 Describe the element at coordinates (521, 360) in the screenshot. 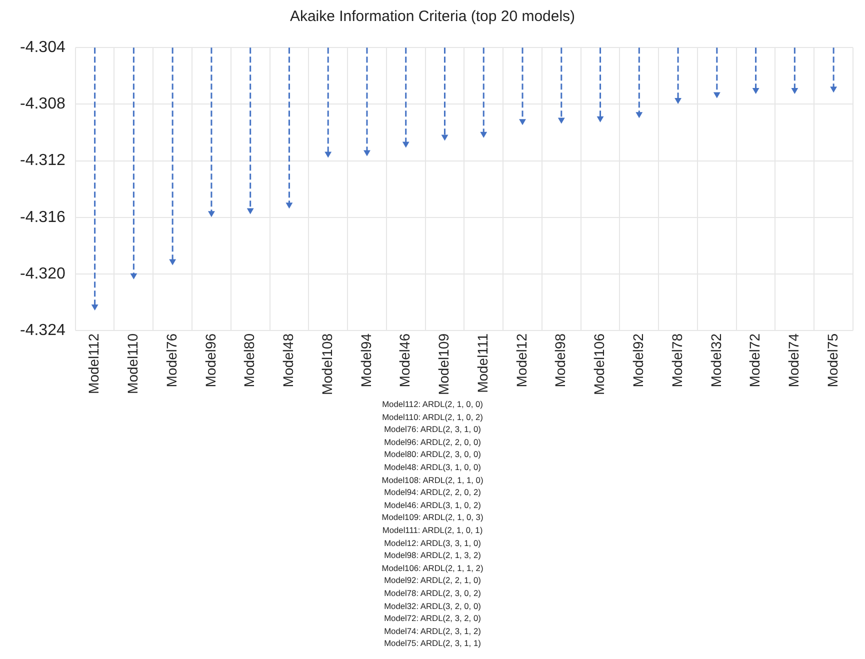

I see `x-tick-label: Model12` at that location.